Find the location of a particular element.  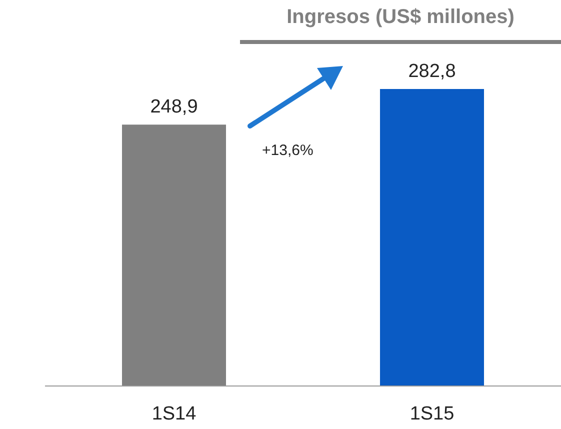

x-tick-label: 1S14 is located at coordinates (174, 413).